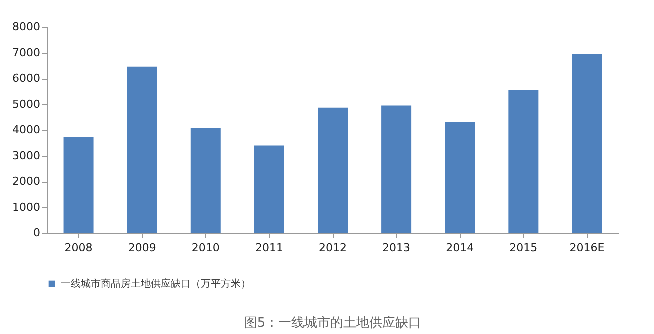 The image size is (654, 334). What do you see at coordinates (37, 233) in the screenshot?
I see `y-tick-label: 0` at bounding box center [37, 233].